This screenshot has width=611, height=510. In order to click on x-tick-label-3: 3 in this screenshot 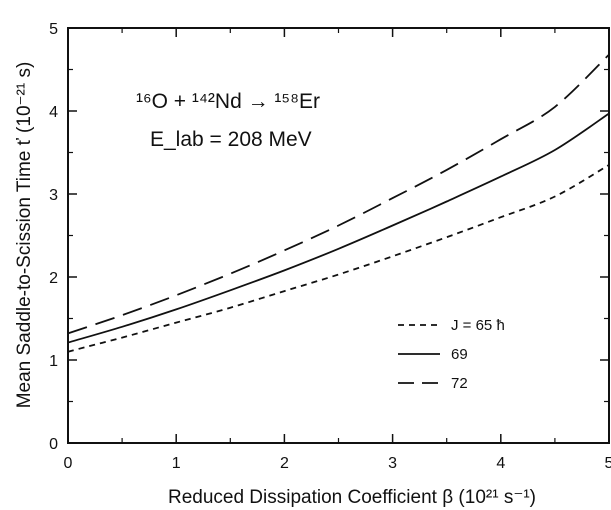, I will do `click(392, 463)`.